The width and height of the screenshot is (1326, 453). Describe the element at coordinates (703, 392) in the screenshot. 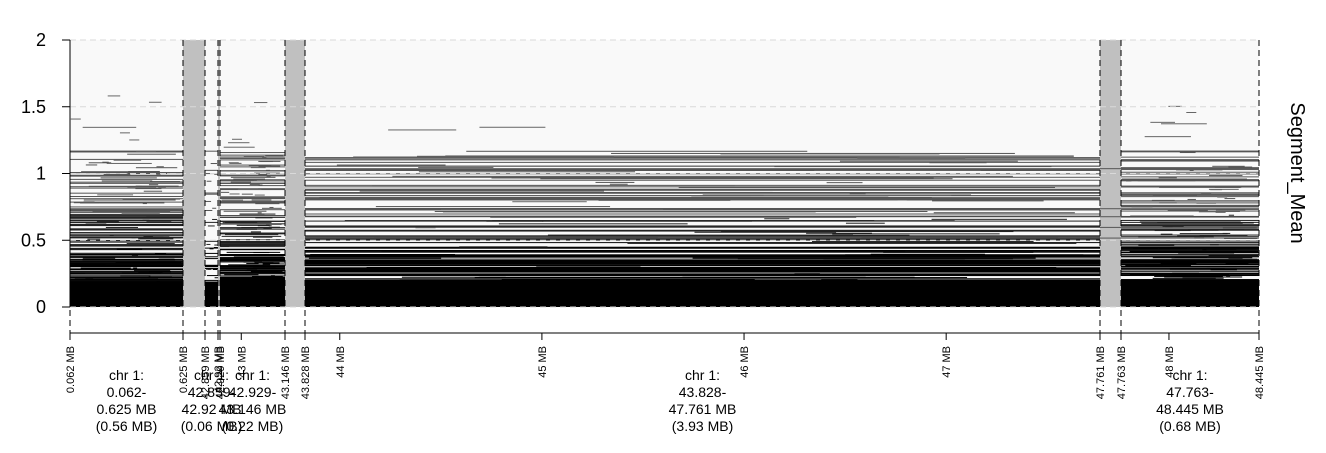

I see `region-label-line: 43.828-` at that location.